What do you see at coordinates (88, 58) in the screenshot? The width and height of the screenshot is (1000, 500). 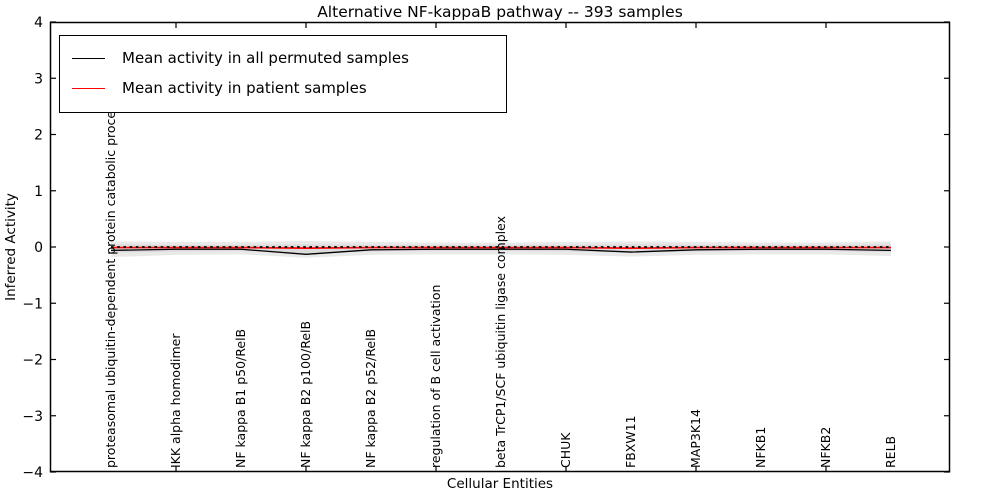 I see `legend-line-sample-black` at bounding box center [88, 58].